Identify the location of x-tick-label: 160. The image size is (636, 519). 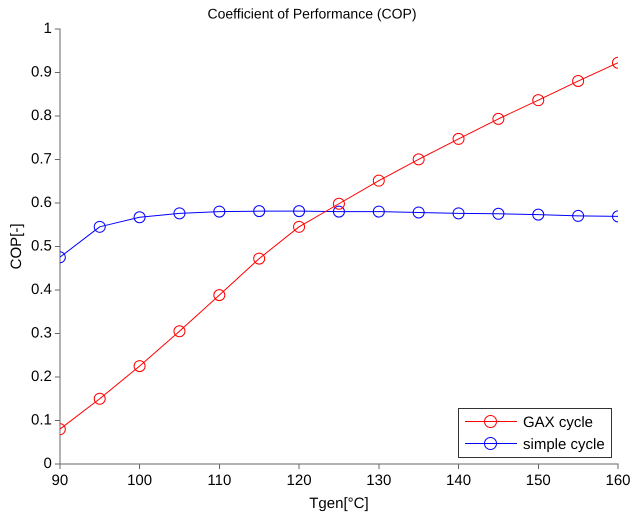
(618, 481).